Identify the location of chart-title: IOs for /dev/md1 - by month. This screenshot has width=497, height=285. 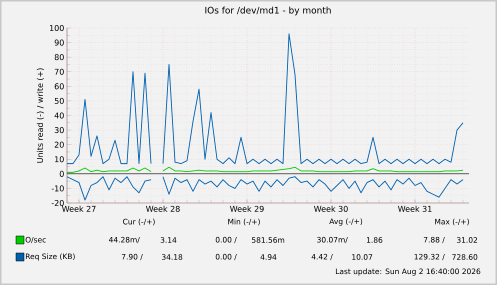
(268, 11).